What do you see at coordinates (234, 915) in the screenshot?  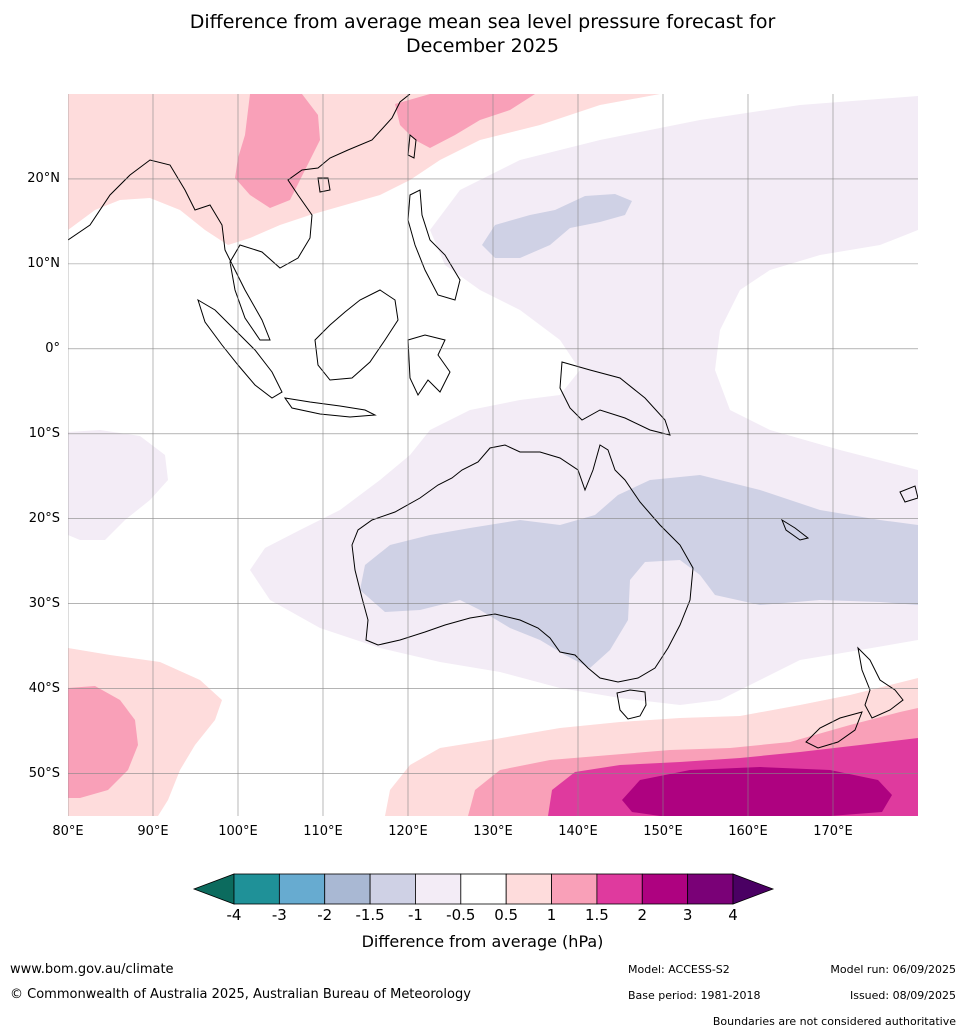 I see `colorbar-tick-label: -4` at bounding box center [234, 915].